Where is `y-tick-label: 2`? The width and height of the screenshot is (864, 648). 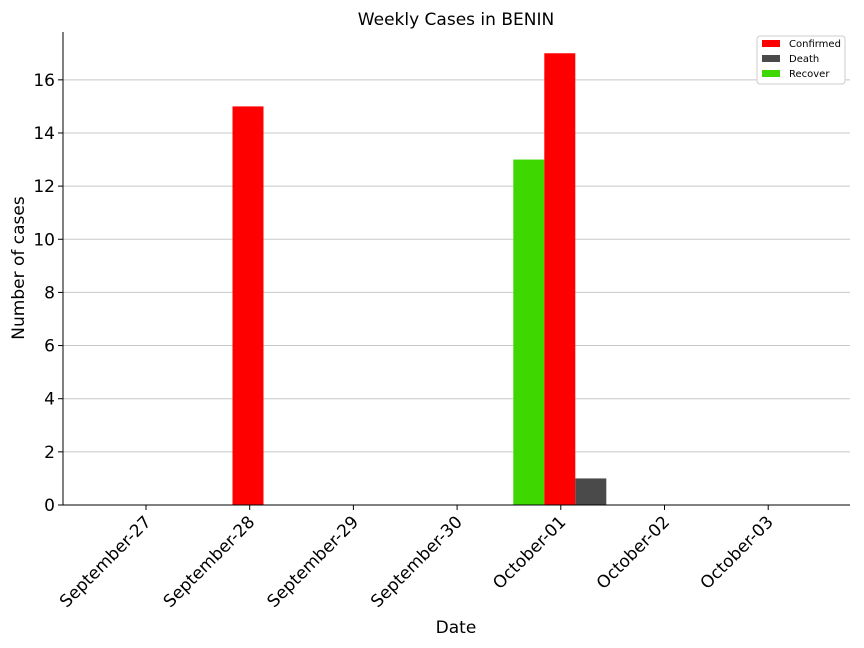 y-tick-label: 2 is located at coordinates (49, 453).